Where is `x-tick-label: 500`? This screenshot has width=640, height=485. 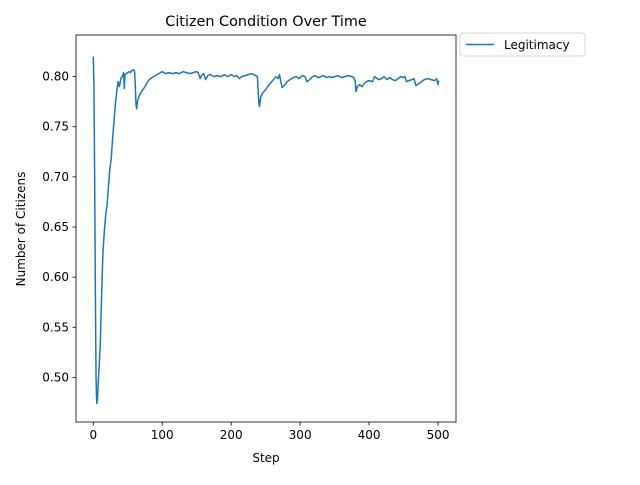 x-tick-label: 500 is located at coordinates (438, 435).